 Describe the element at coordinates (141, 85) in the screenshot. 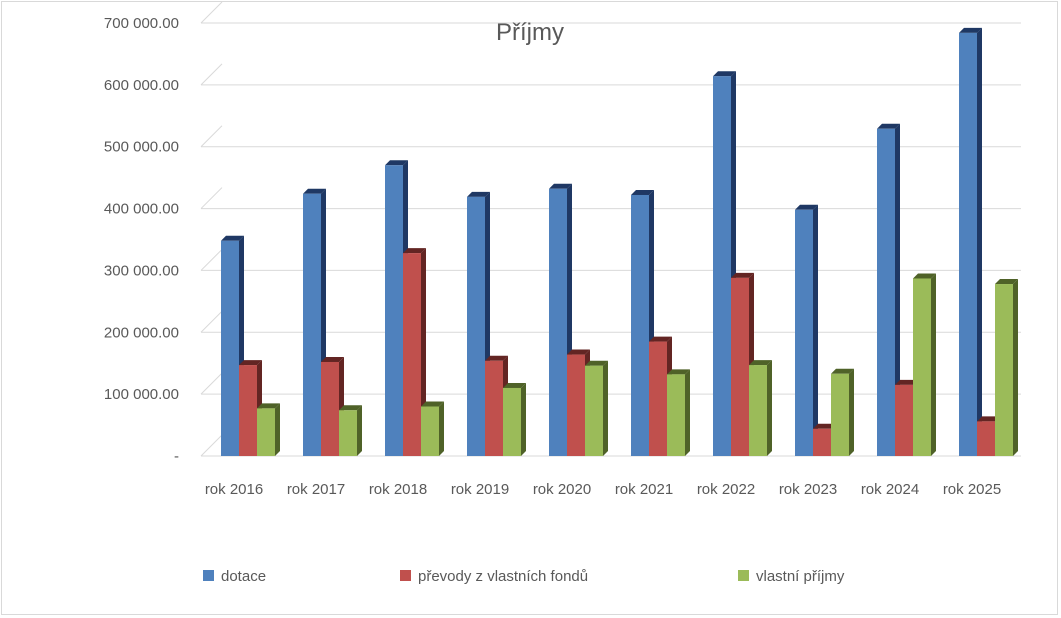

I see `y-tick-label: 600 000.00` at that location.